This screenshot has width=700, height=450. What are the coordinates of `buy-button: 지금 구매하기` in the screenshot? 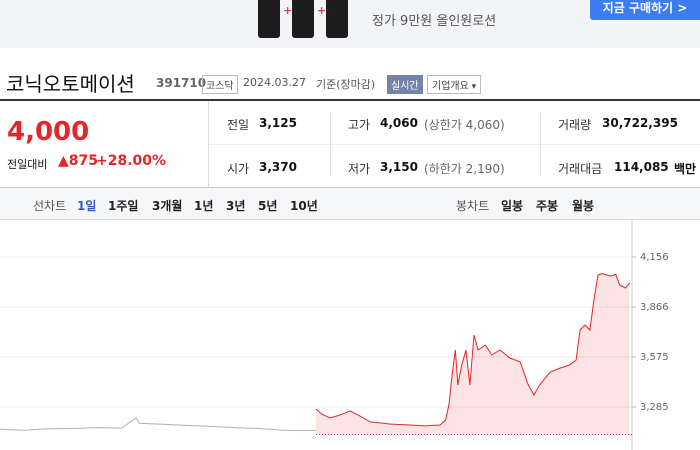 It's located at (645, 10).